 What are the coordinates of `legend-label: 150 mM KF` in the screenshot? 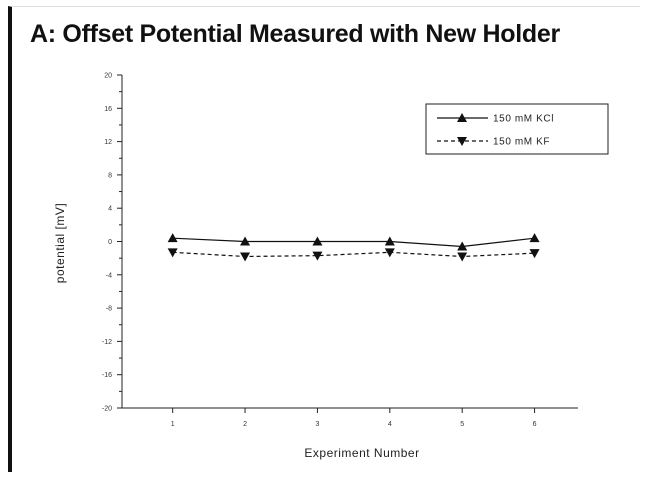 It's located at (521, 142).